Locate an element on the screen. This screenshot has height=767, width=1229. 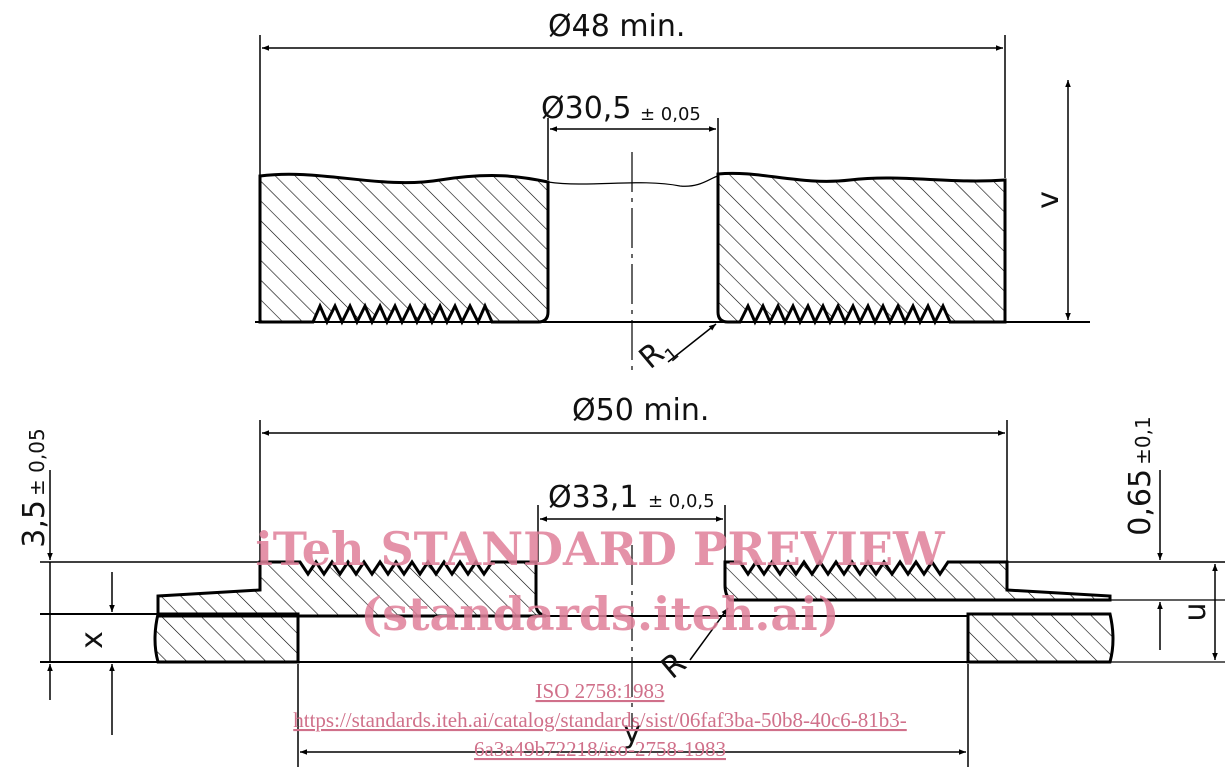
dia-50-label: Ø50 min. is located at coordinates (640, 410).